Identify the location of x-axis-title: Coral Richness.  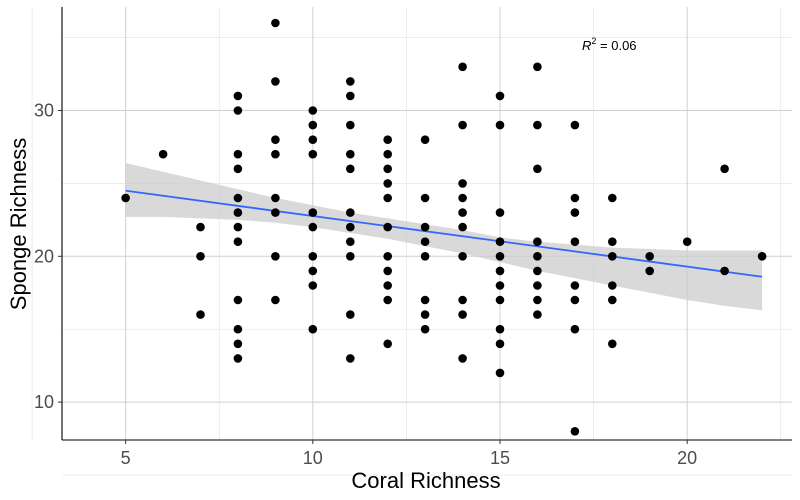
(425, 480).